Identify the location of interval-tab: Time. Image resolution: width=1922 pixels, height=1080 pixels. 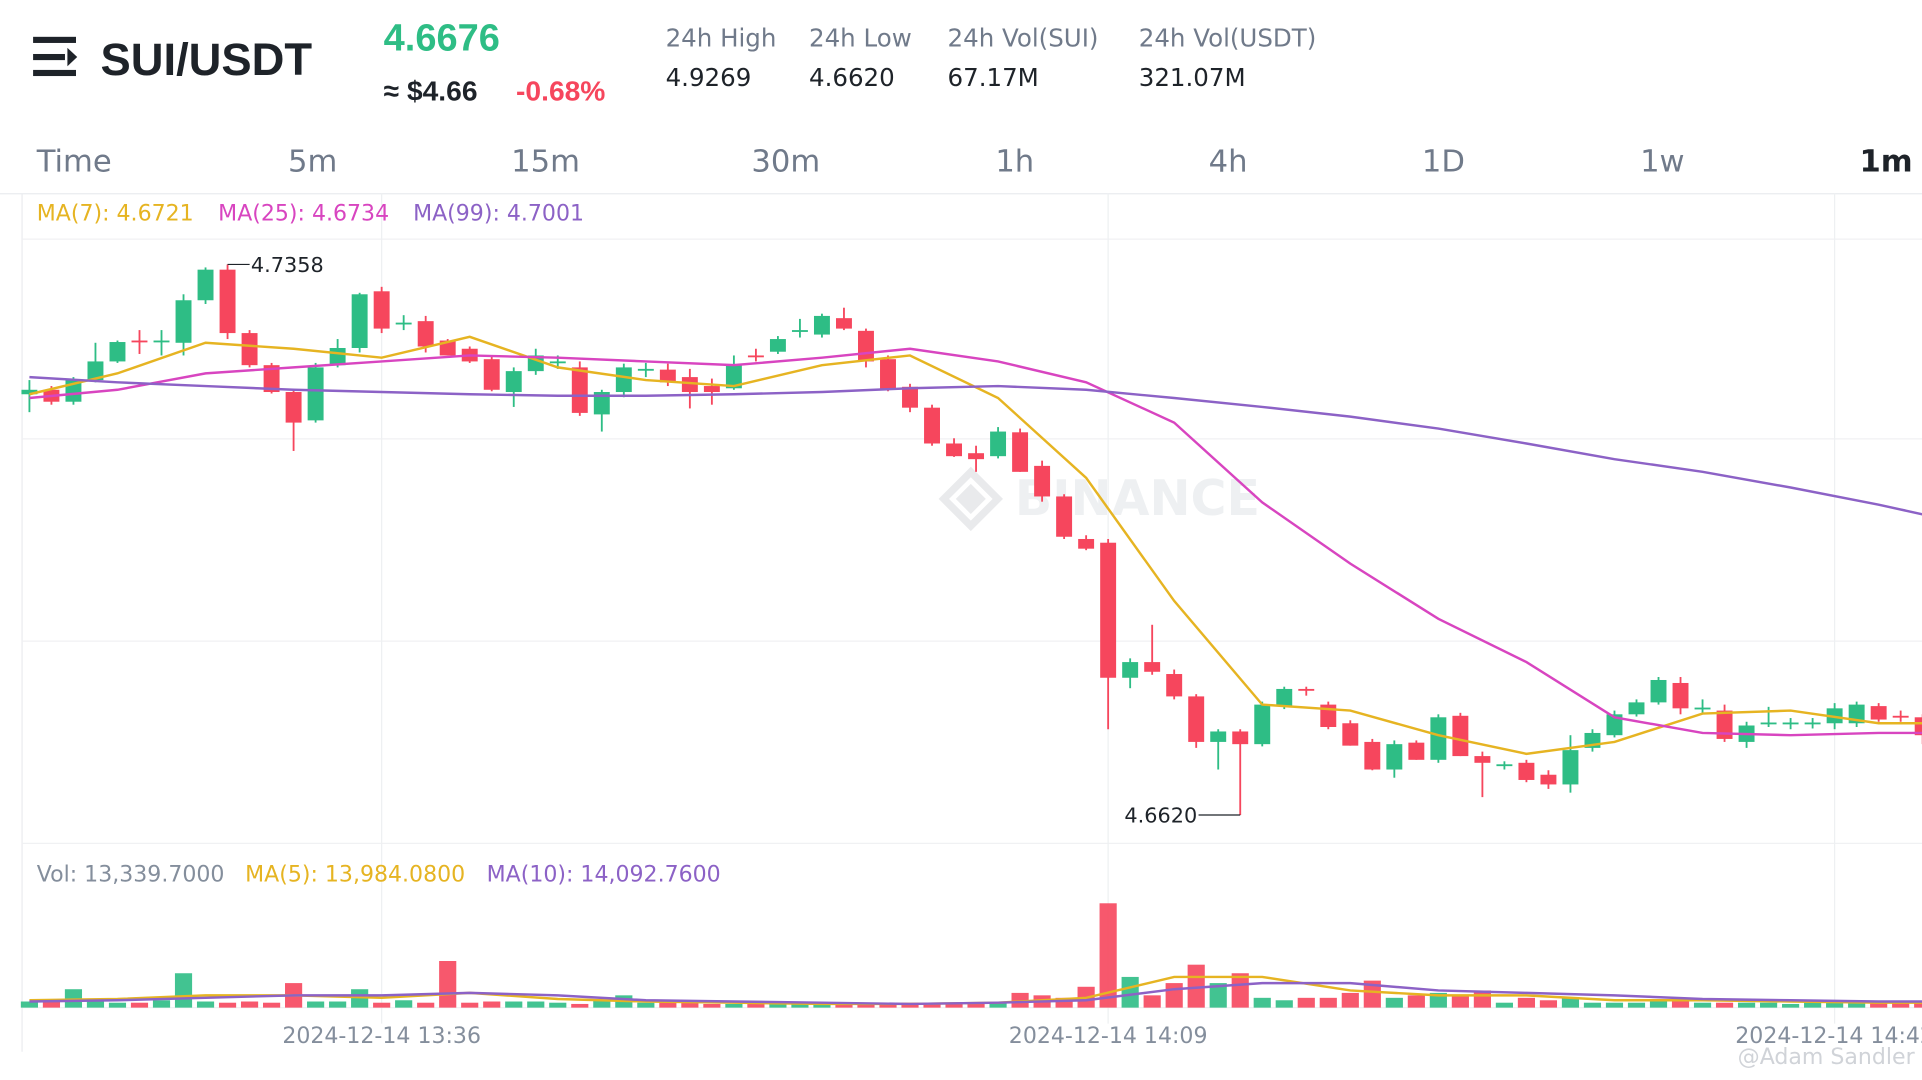
(74, 162).